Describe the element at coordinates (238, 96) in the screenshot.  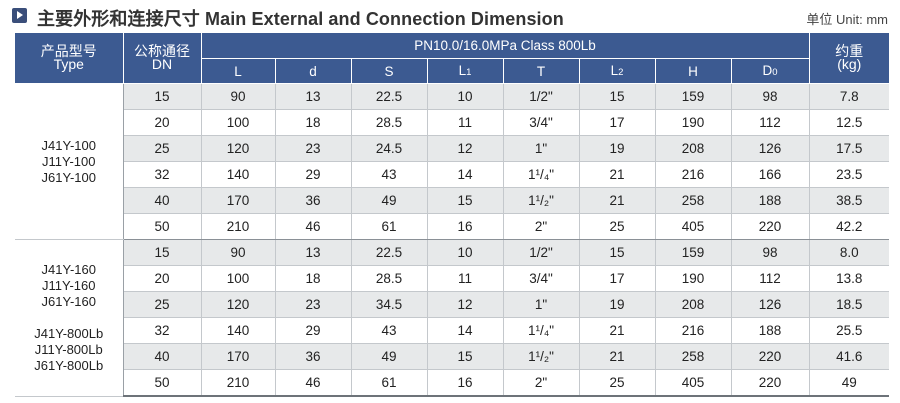
I see `cell-l: 90` at that location.